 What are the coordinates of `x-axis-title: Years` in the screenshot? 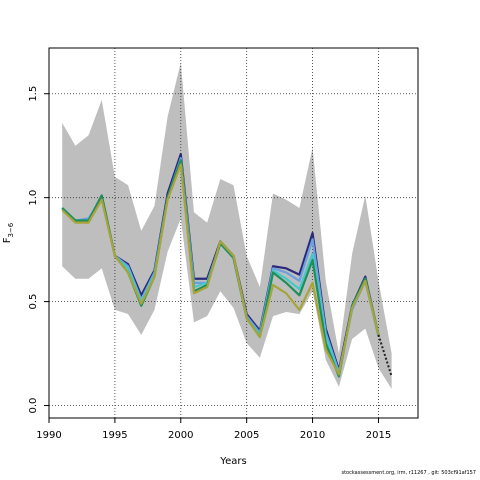 It's located at (232, 461).